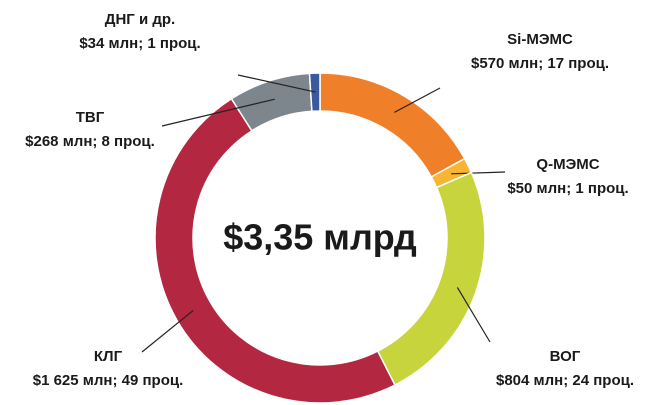 This screenshot has height=405, width=646. I want to click on category-label: КЛГ, so click(108, 356).